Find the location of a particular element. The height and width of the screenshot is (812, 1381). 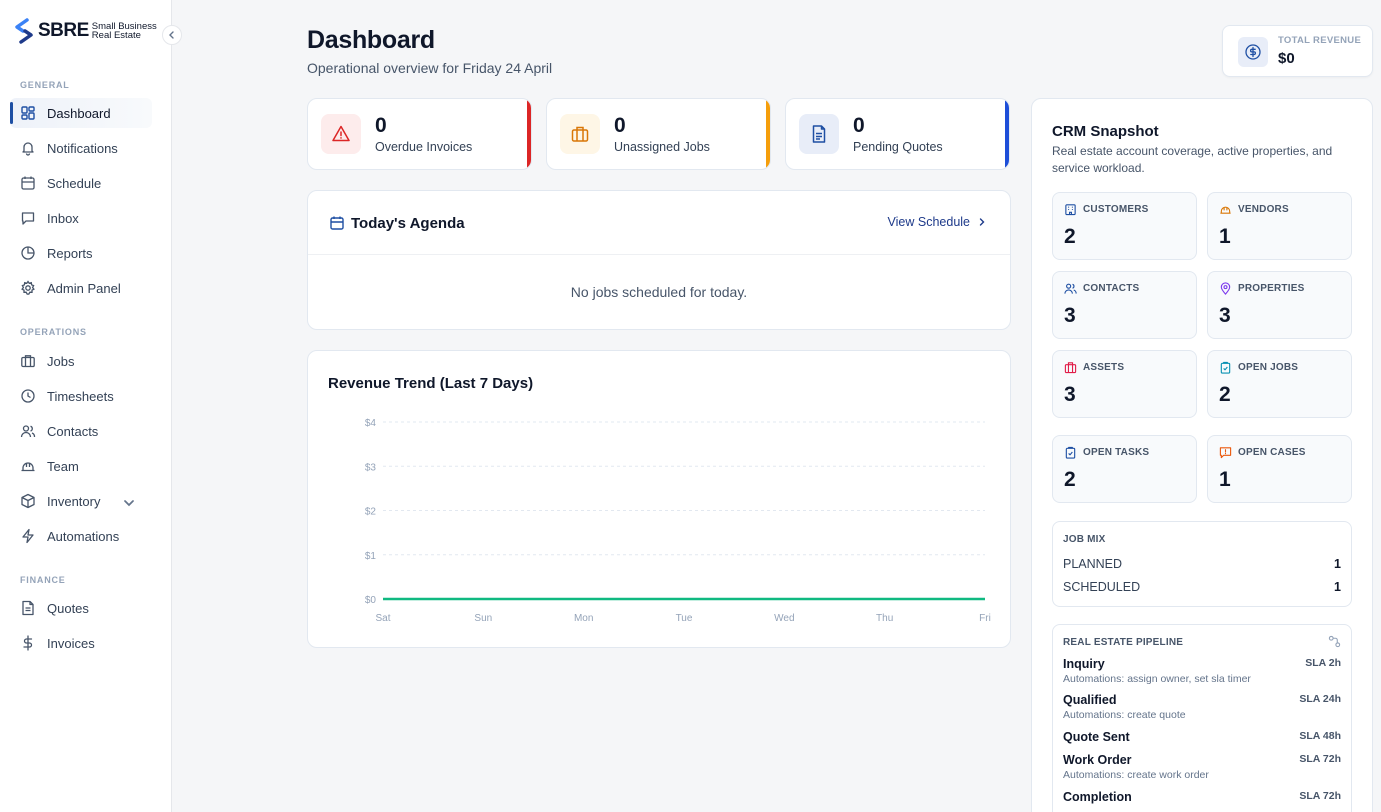

pie-chart-icon is located at coordinates (28, 253).